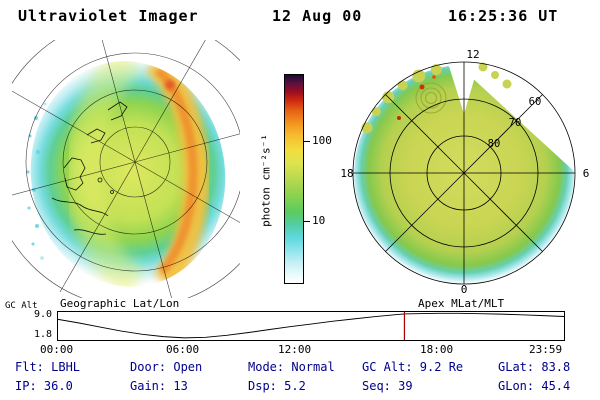  I want to click on colorbar-tick-label-100: 100, so click(322, 140).